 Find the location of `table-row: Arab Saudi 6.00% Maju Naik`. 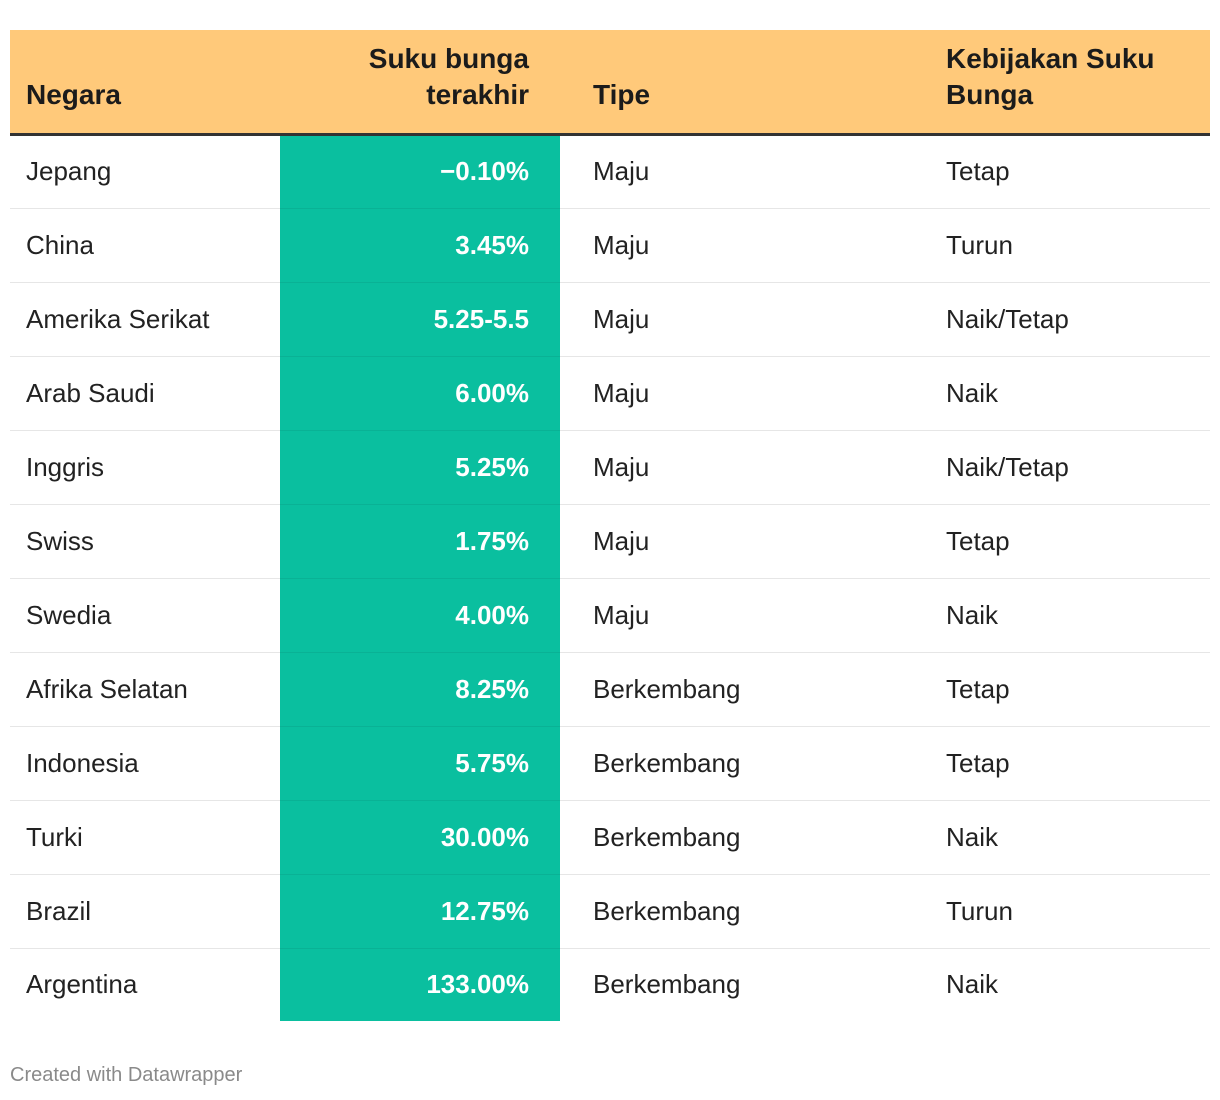

table-row: Arab Saudi 6.00% Maju Naik is located at coordinates (610, 393).